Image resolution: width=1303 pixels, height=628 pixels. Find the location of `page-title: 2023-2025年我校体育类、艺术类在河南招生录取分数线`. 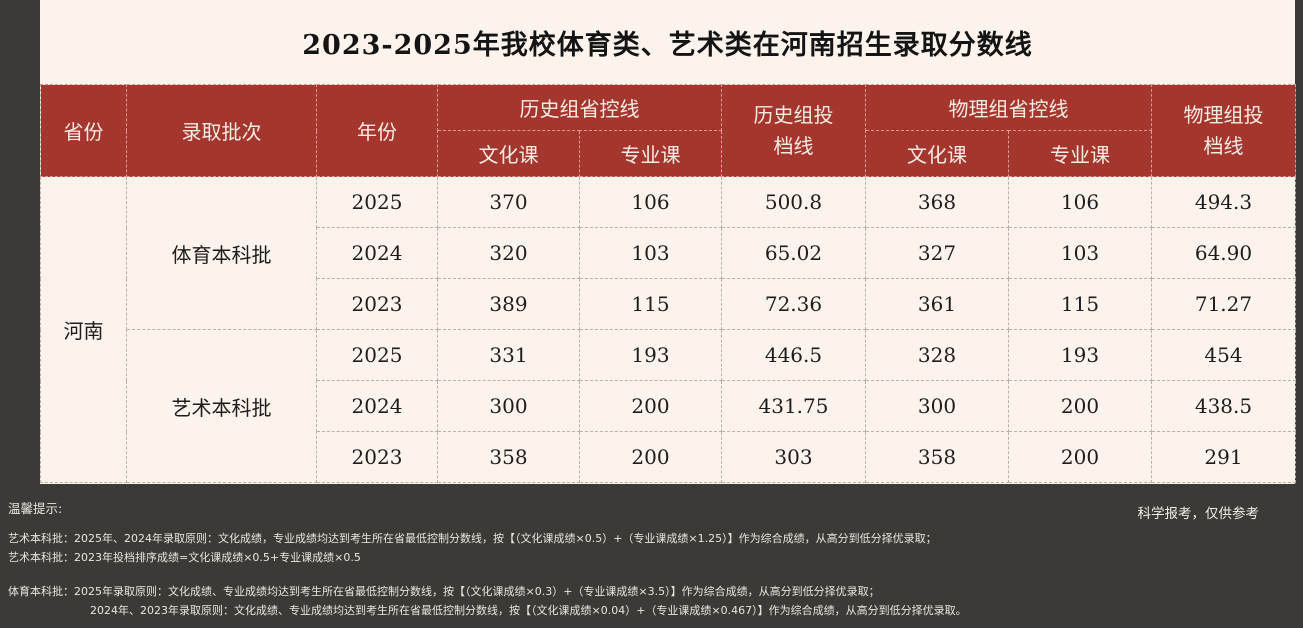

page-title: 2023-2025年我校体育类、艺术类在河南招生录取分数线 is located at coordinates (667, 45).